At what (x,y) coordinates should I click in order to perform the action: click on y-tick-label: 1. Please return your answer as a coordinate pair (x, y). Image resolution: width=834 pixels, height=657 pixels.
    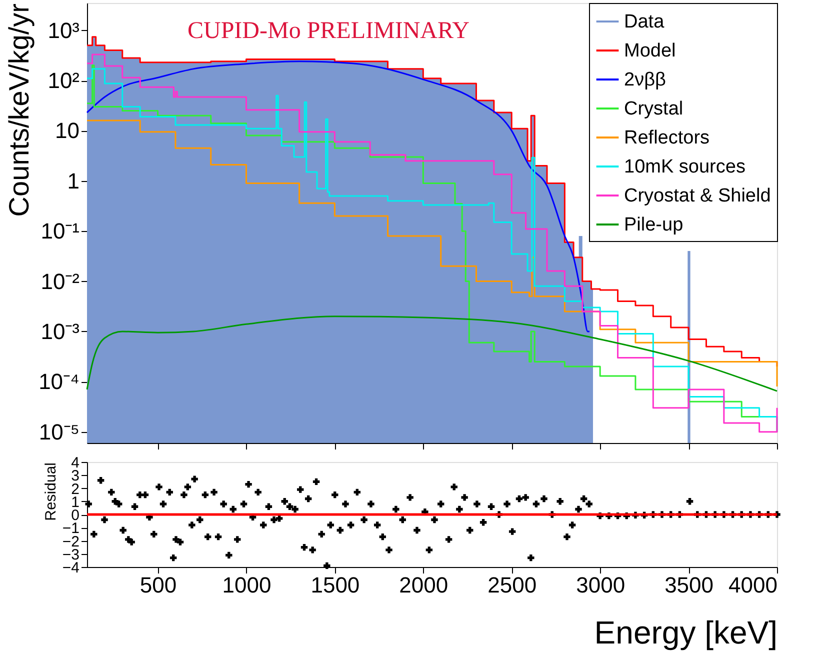
    Looking at the image, I should click on (73, 181).